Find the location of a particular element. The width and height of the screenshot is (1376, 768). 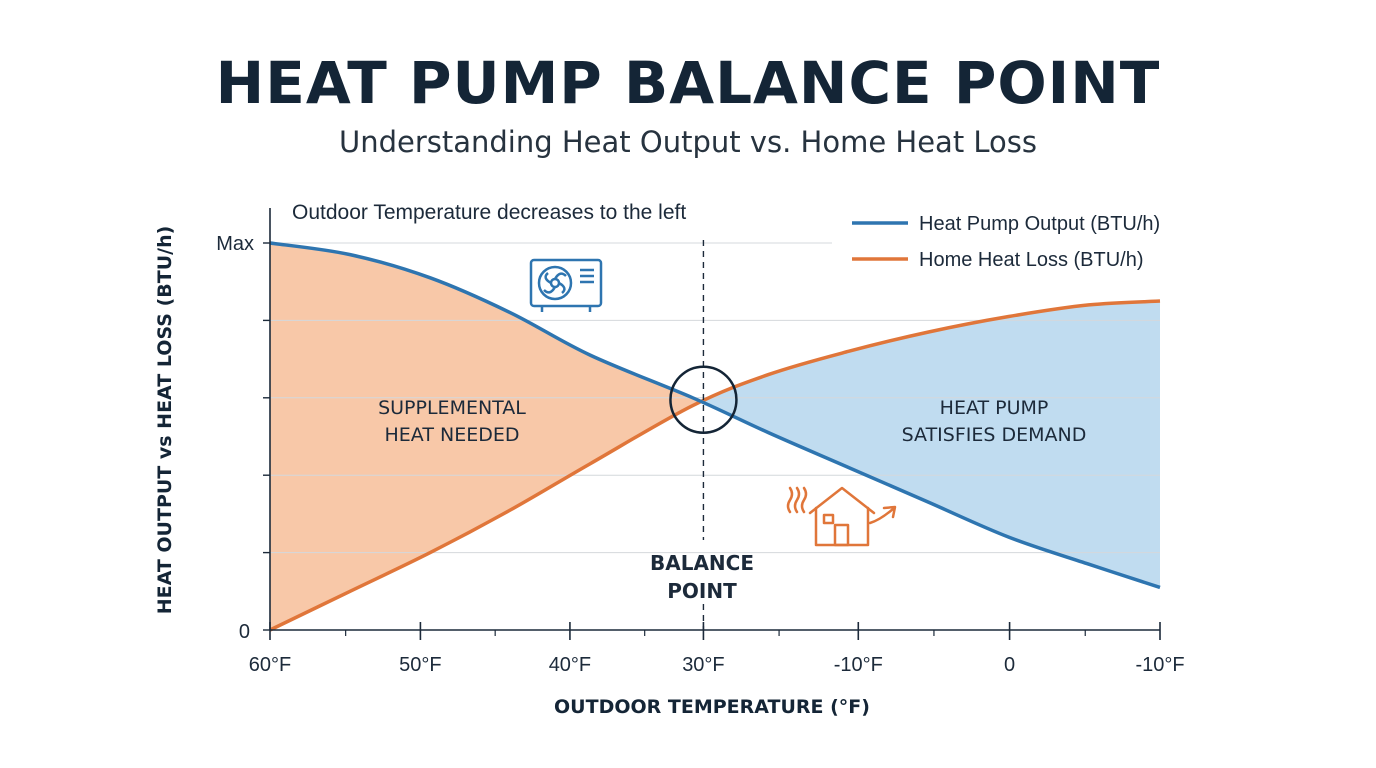

x-tick-label-3: 30°F is located at coordinates (703, 665).